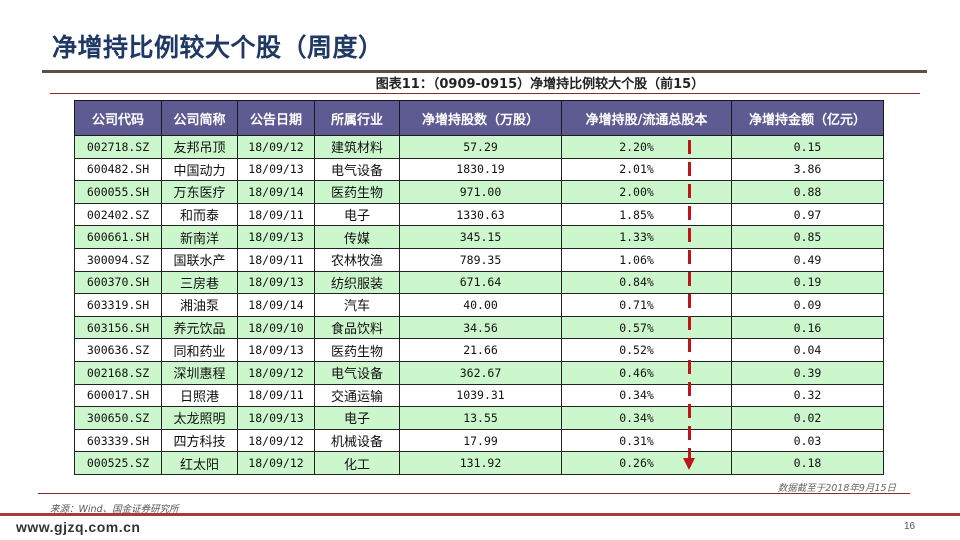 The height and width of the screenshot is (540, 960). What do you see at coordinates (807, 463) in the screenshot?
I see `cell-amount: 0.18` at bounding box center [807, 463].